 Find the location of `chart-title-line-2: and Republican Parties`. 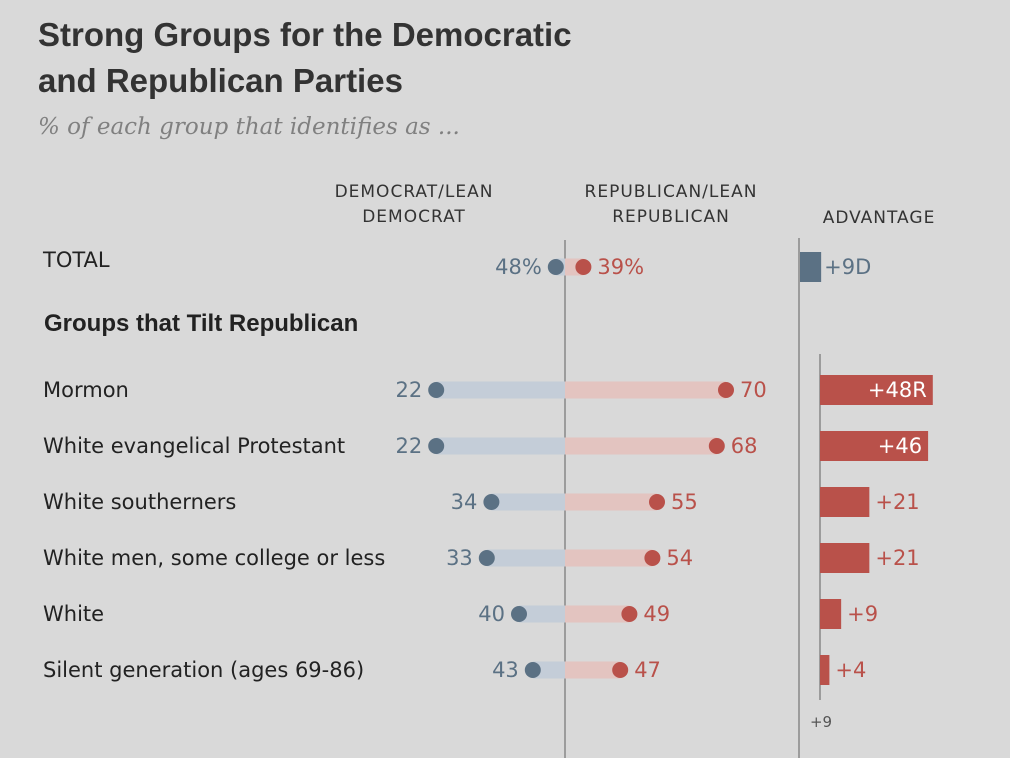

chart-title-line-2: and Republican Parties is located at coordinates (220, 80).